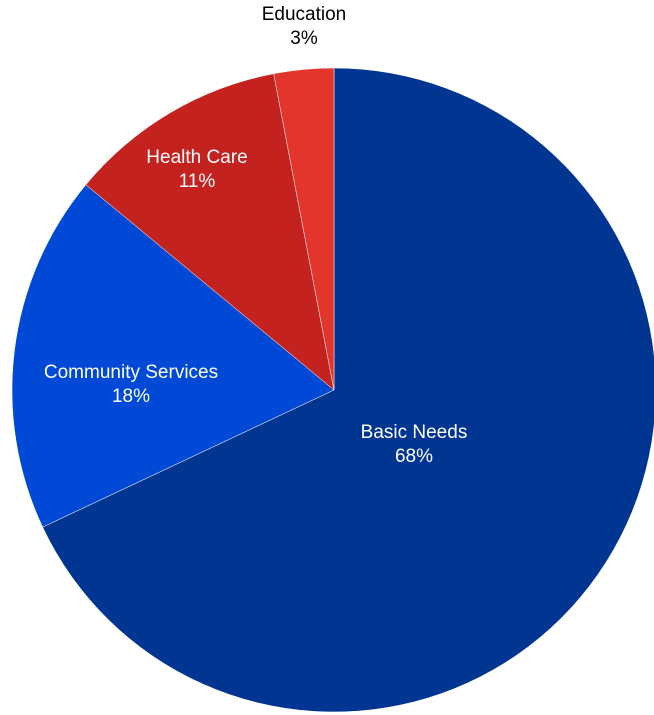  Describe the element at coordinates (196, 157) in the screenshot. I see `slice-label-health-care: Health Care` at that location.